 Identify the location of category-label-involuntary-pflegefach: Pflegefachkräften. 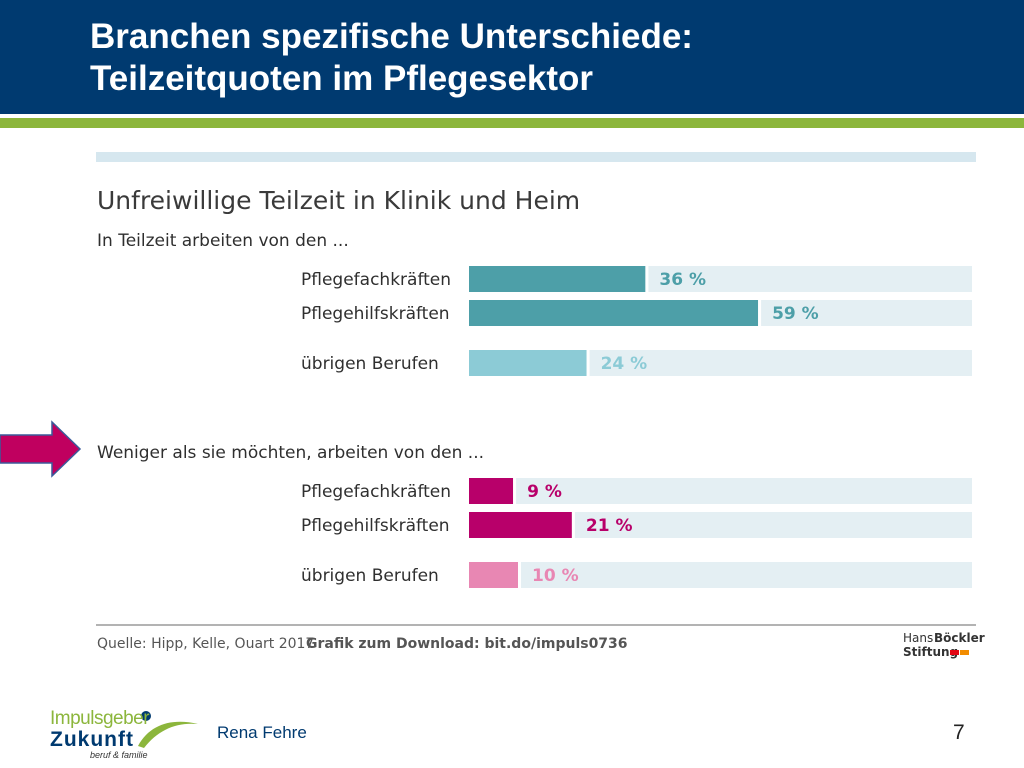
(376, 492).